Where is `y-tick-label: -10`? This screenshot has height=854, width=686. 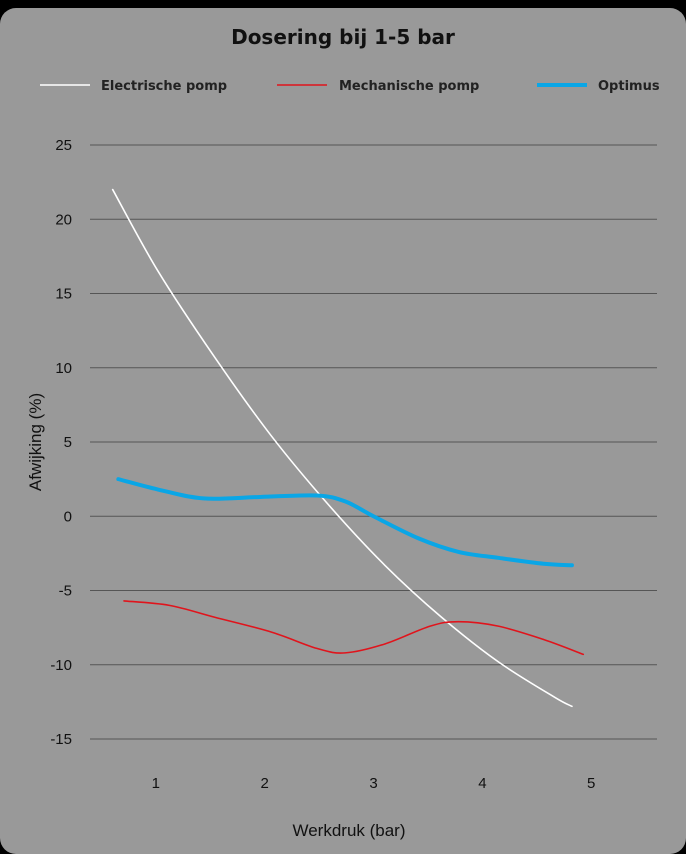
y-tick-label: -10 is located at coordinates (61, 665).